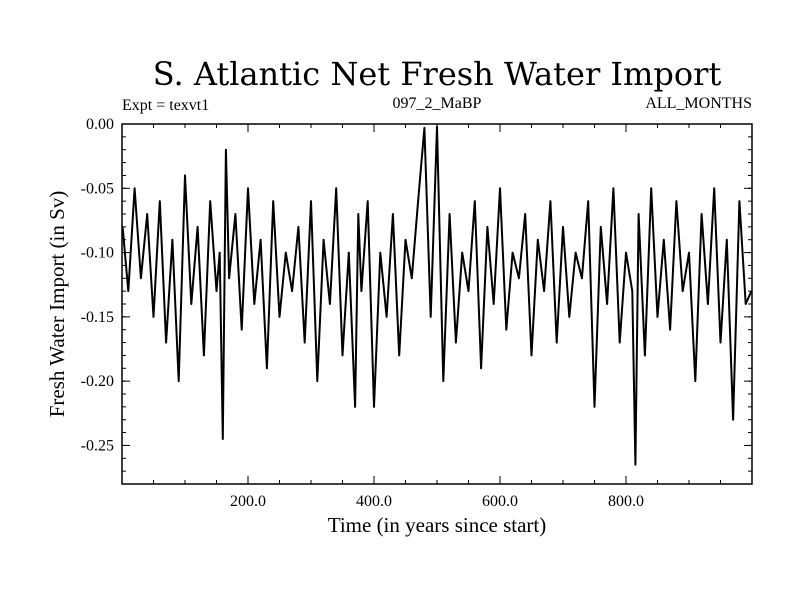  I want to click on subtitle-left: Expt = texvt1, so click(165, 105).